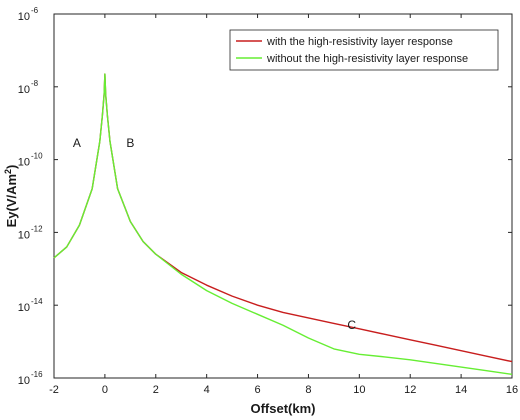 The width and height of the screenshot is (520, 420). What do you see at coordinates (257, 390) in the screenshot?
I see `x-tick-label: 6` at bounding box center [257, 390].